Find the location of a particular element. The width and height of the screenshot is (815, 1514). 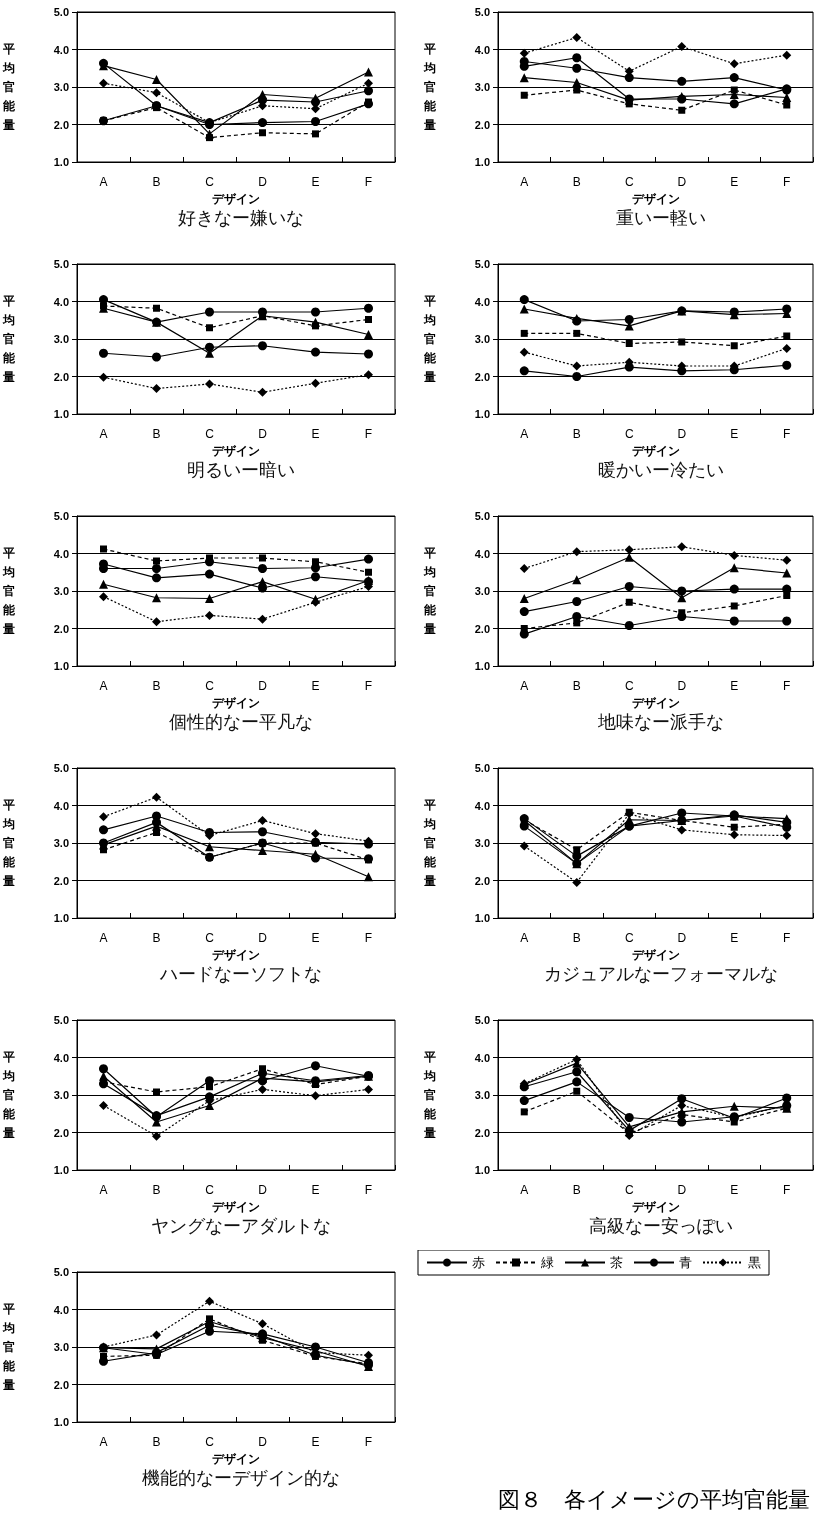

legend-label: 緑 is located at coordinates (547, 1262).